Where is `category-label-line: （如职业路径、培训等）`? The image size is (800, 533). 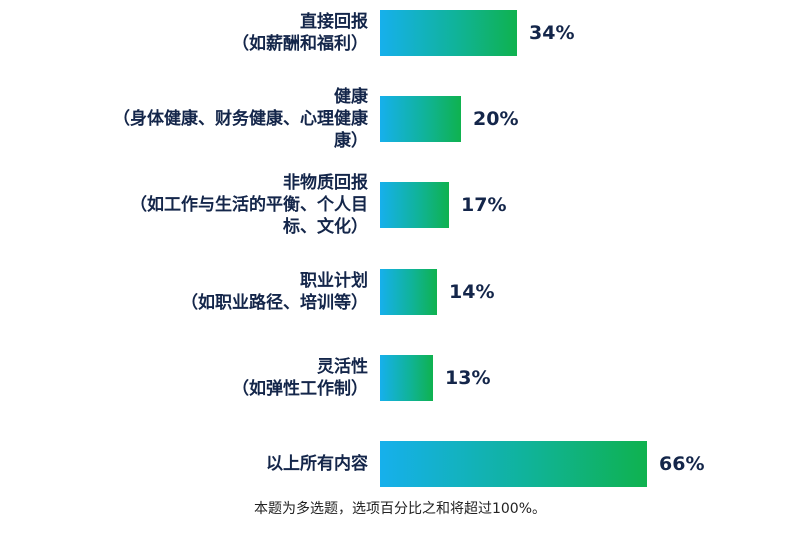 category-label-line: （如职业路径、培训等） is located at coordinates (274, 303).